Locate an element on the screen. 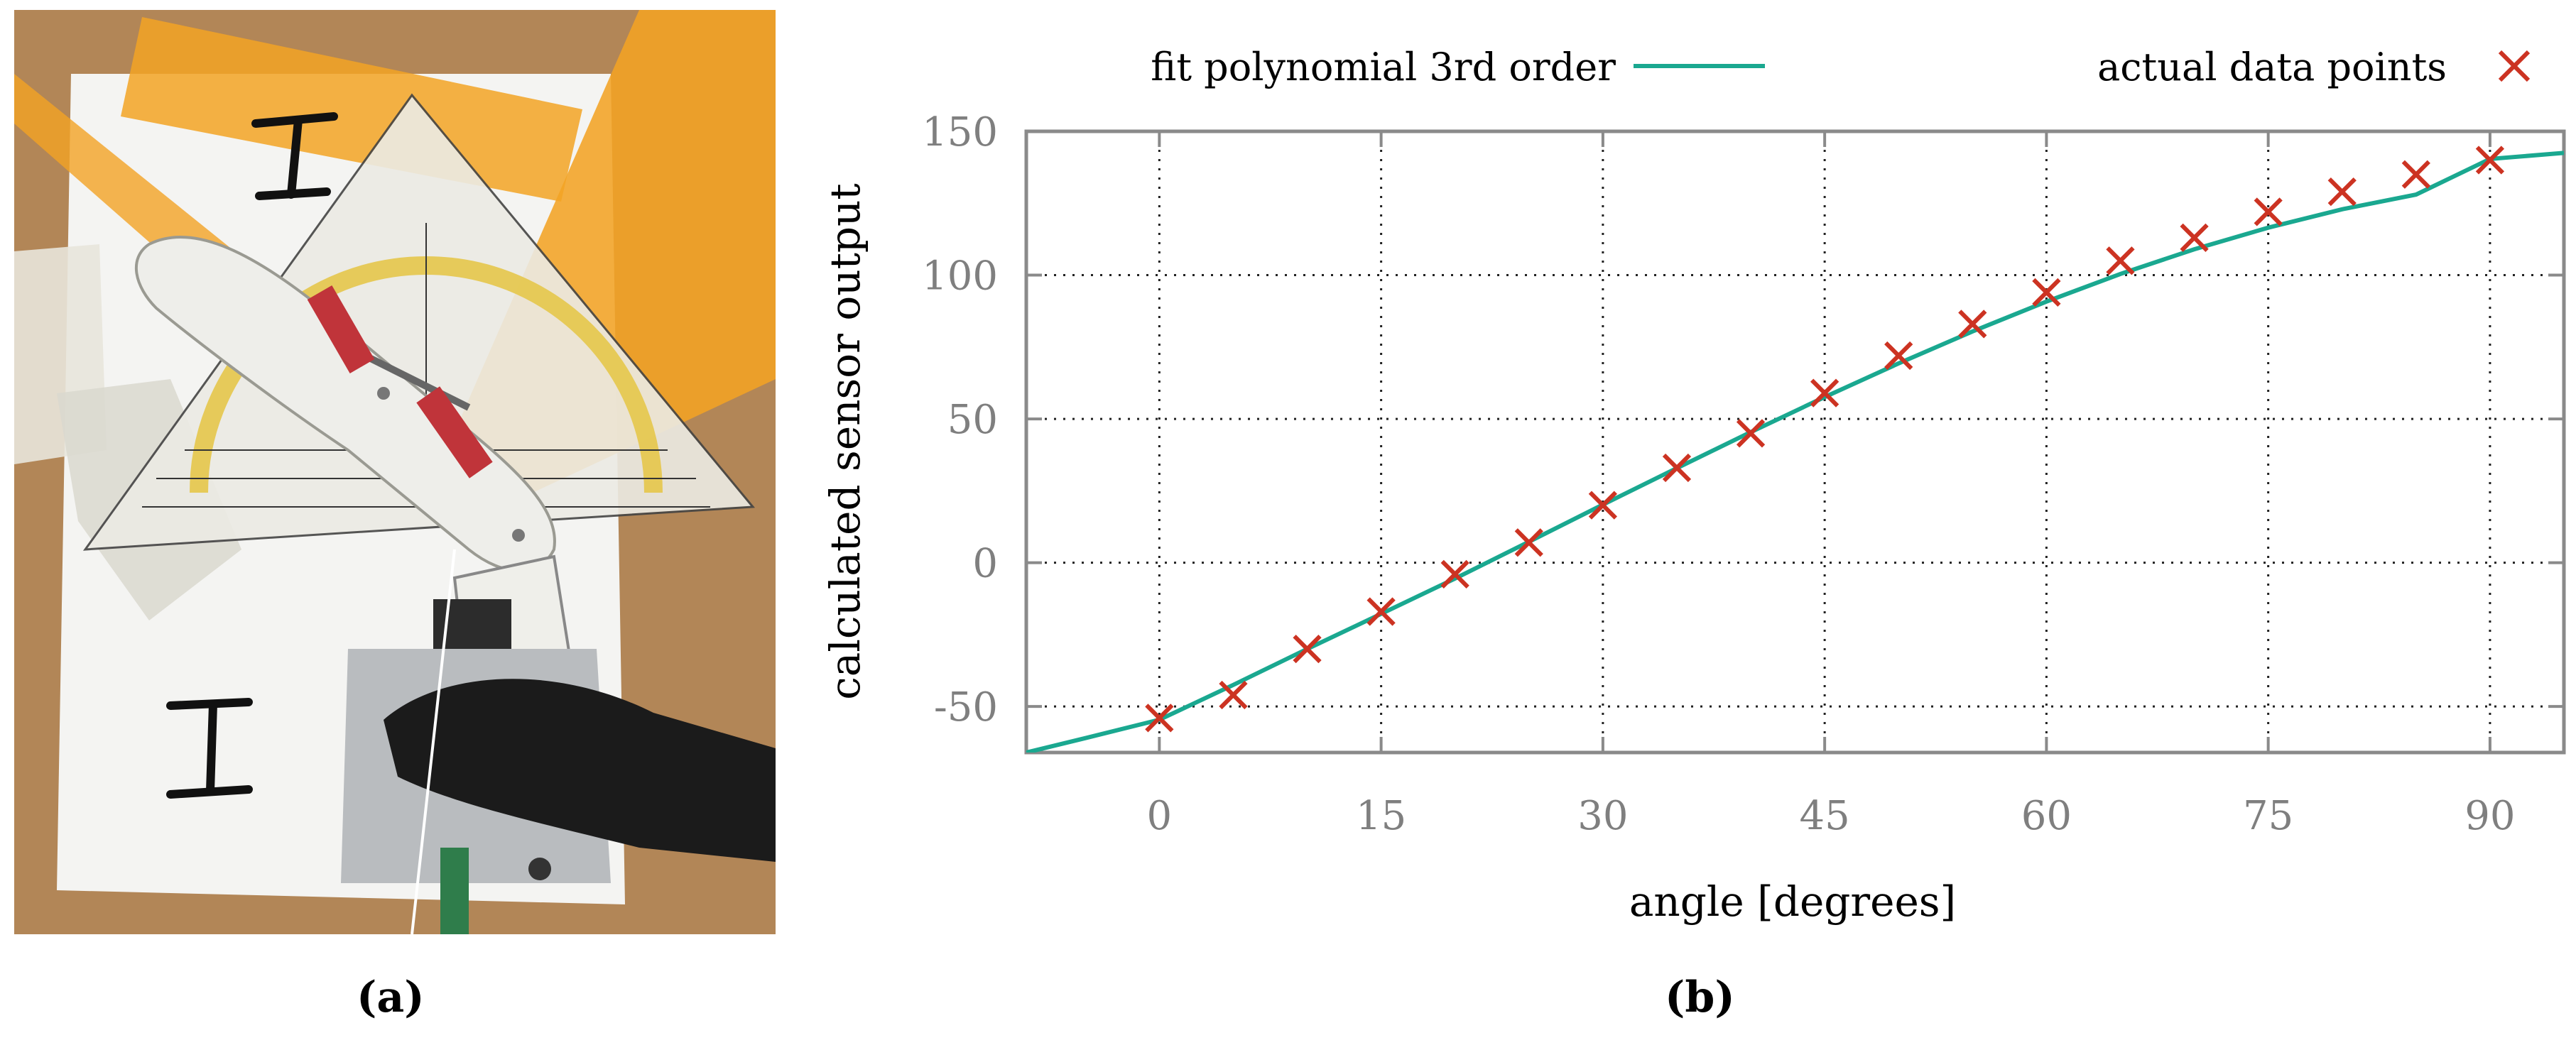  caption-b: (b) is located at coordinates (1700, 997).